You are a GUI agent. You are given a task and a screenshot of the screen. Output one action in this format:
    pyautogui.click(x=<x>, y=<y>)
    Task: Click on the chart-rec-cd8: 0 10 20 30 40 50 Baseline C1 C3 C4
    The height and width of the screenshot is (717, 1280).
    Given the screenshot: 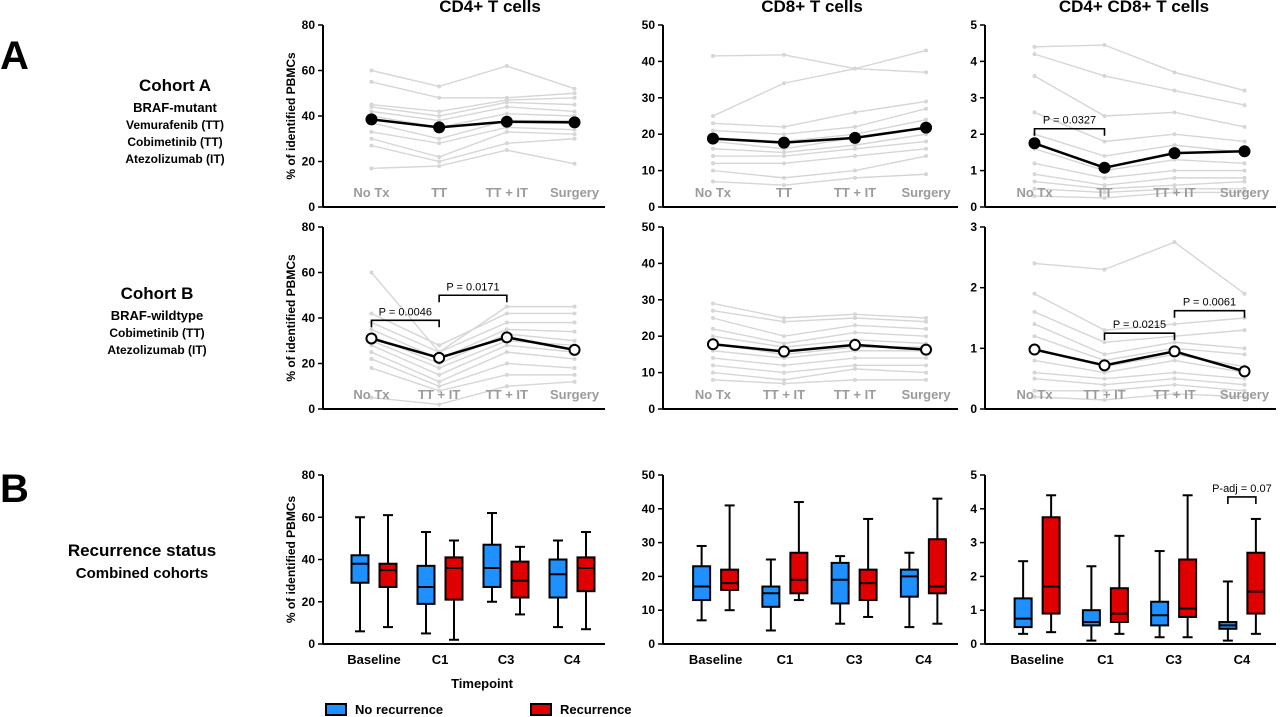 What is the action you would take?
    pyautogui.click(x=800, y=567)
    